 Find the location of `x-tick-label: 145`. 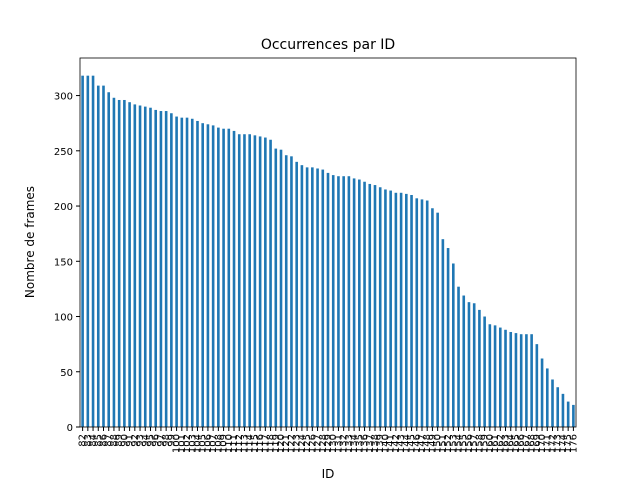

x-tick-label: 145 is located at coordinates (412, 443).